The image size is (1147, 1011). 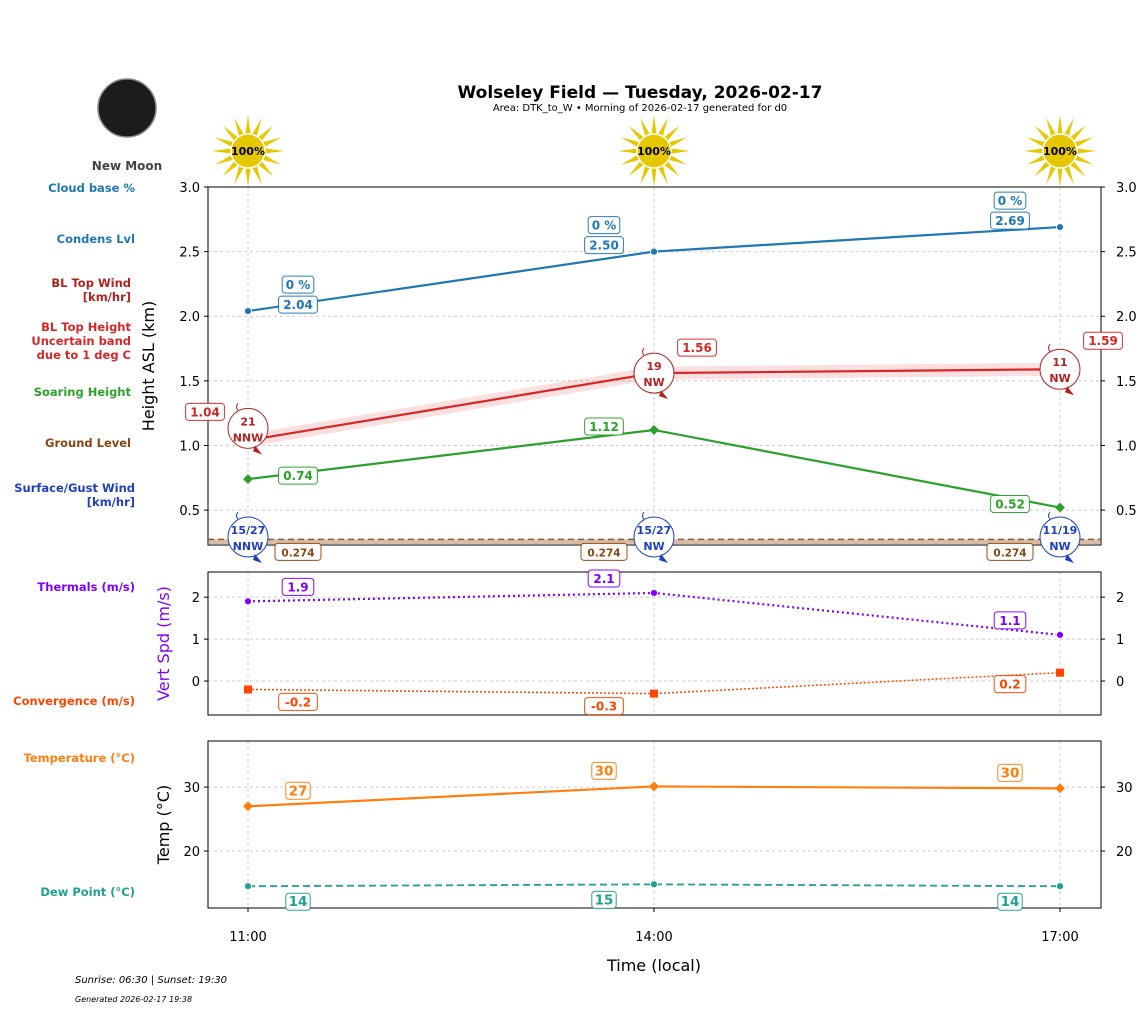 What do you see at coordinates (1010, 901) in the screenshot?
I see `dew-point-value-label-box` at bounding box center [1010, 901].